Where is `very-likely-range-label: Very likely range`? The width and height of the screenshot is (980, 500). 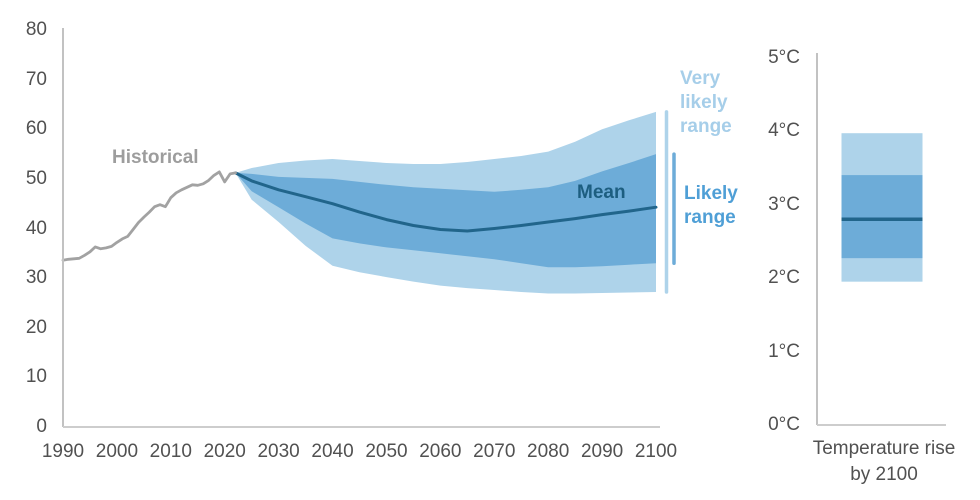
very-likely-range-label: Very likely range is located at coordinates (706, 102).